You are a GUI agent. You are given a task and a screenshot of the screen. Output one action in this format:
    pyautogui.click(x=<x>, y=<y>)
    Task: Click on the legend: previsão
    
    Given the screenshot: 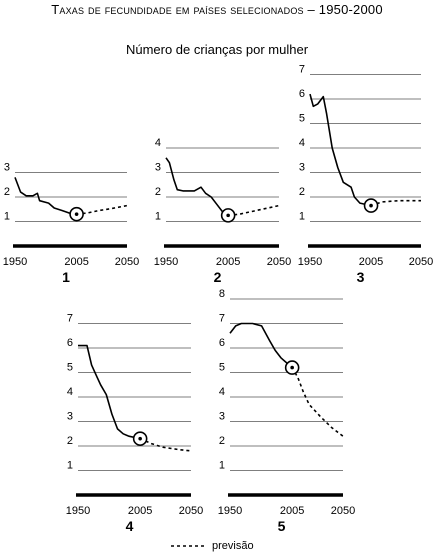 What is the action you would take?
    pyautogui.click(x=212, y=546)
    